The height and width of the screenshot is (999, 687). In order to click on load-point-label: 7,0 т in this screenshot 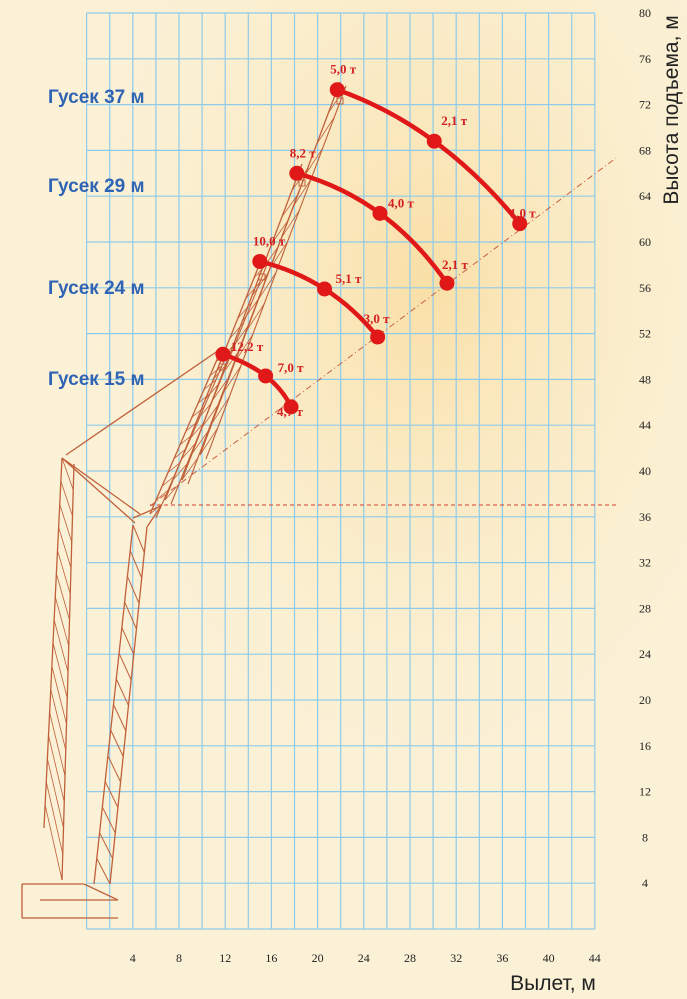, I will do `click(291, 367)`.